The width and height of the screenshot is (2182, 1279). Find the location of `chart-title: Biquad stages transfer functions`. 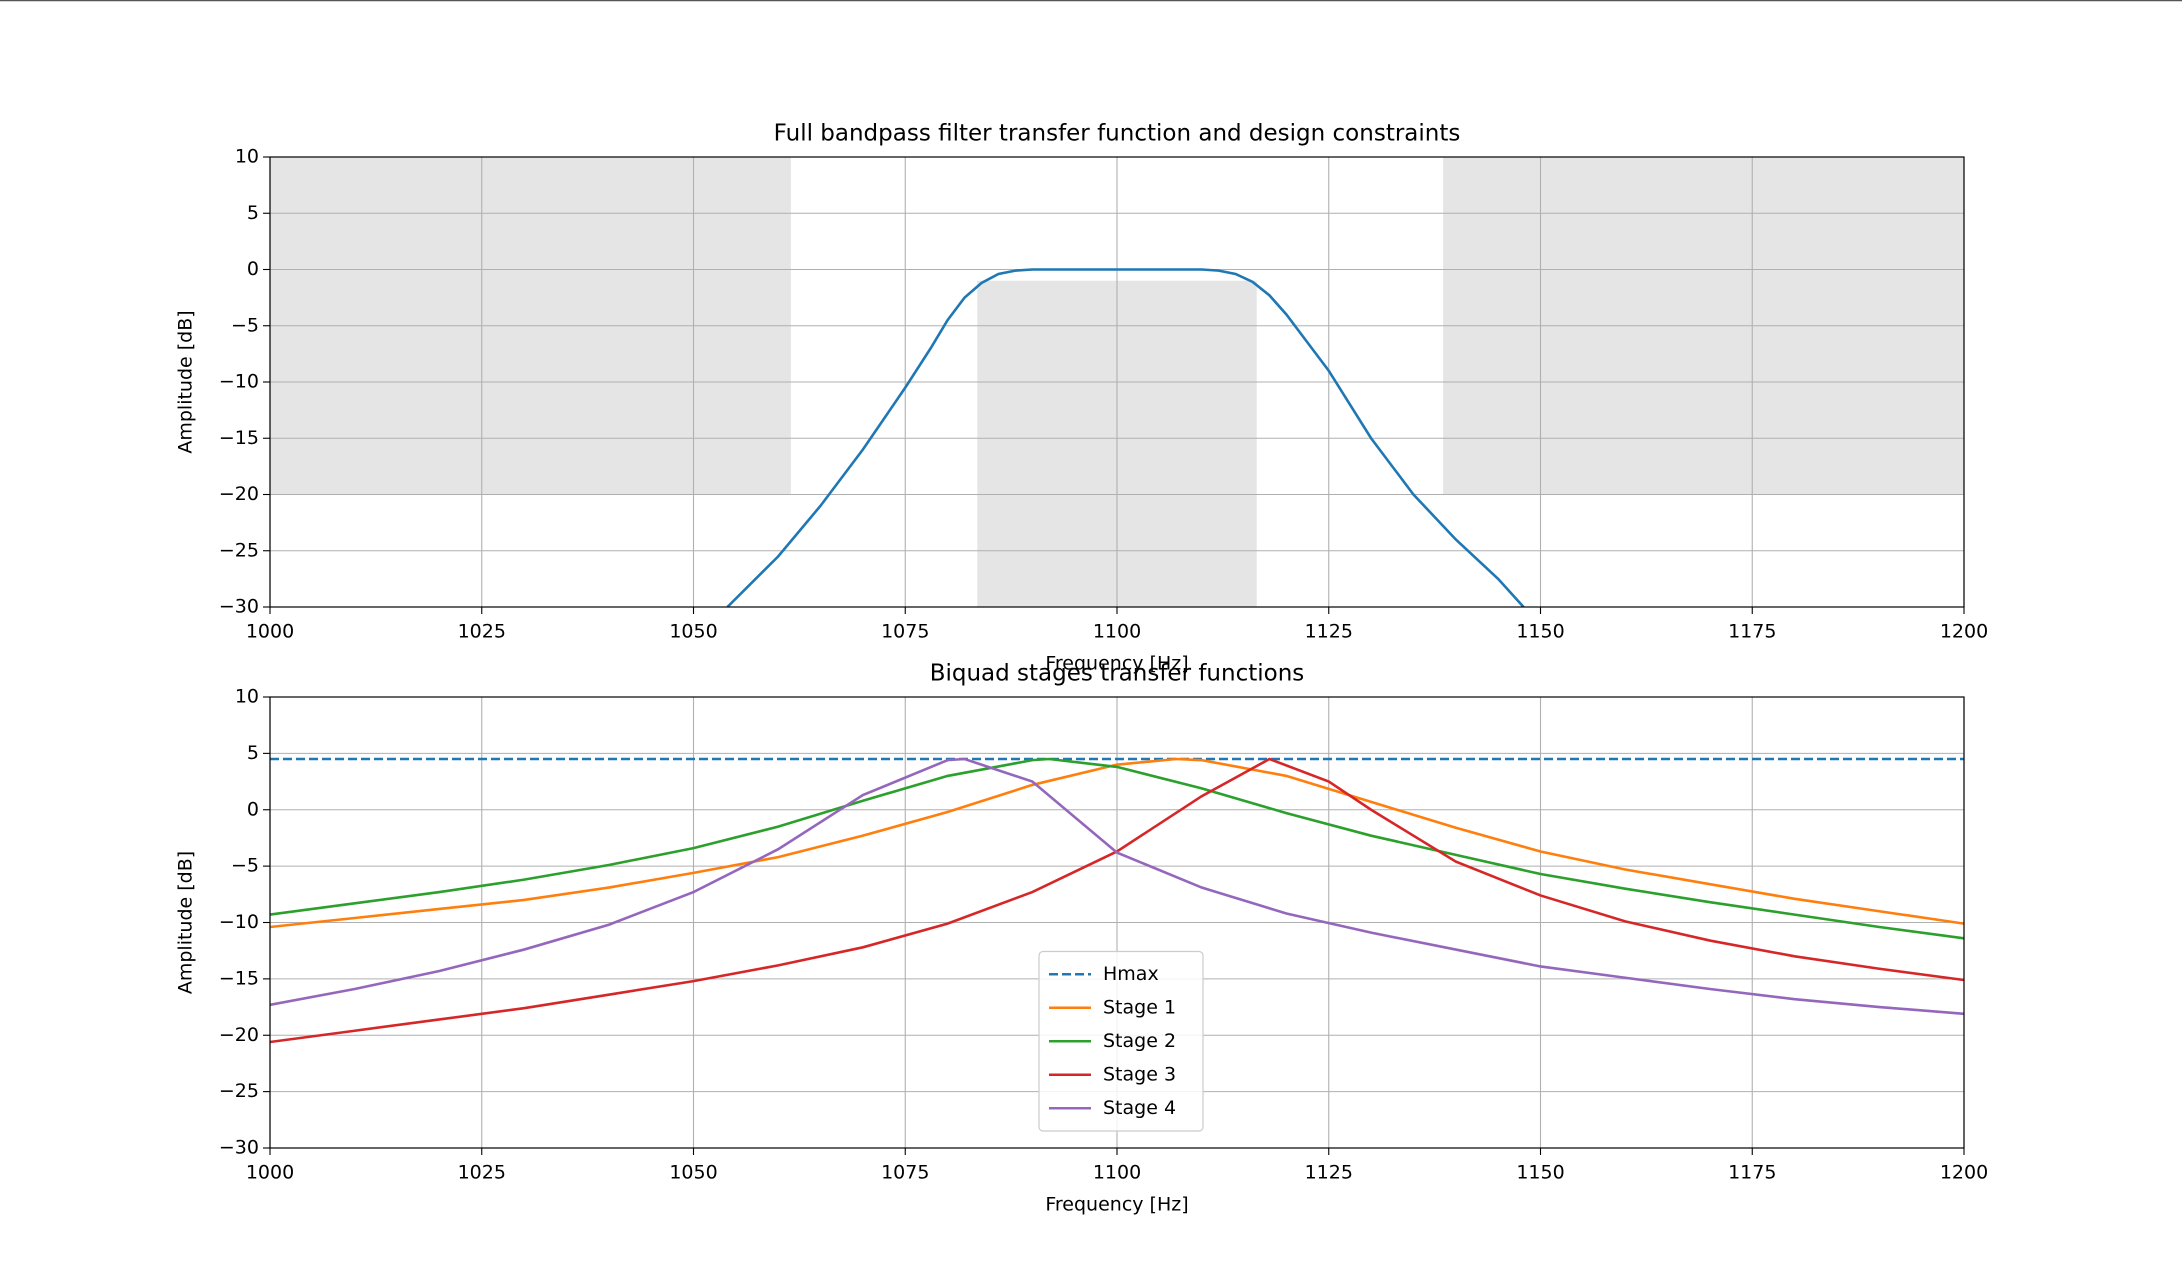

chart-title: Biquad stages transfer functions is located at coordinates (1117, 674).